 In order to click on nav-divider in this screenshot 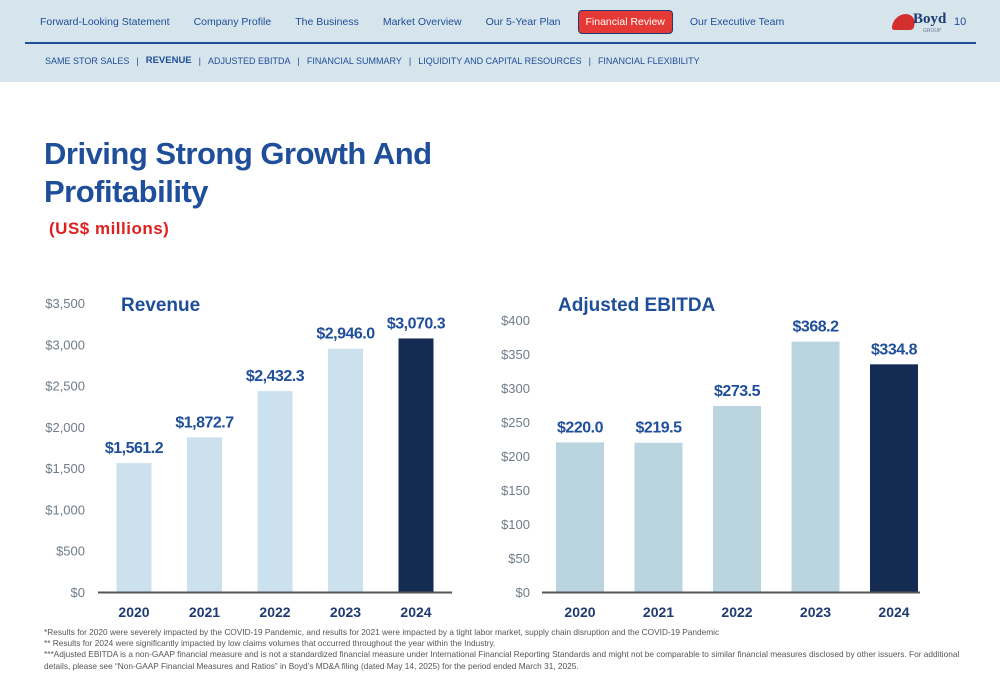, I will do `click(500, 43)`.